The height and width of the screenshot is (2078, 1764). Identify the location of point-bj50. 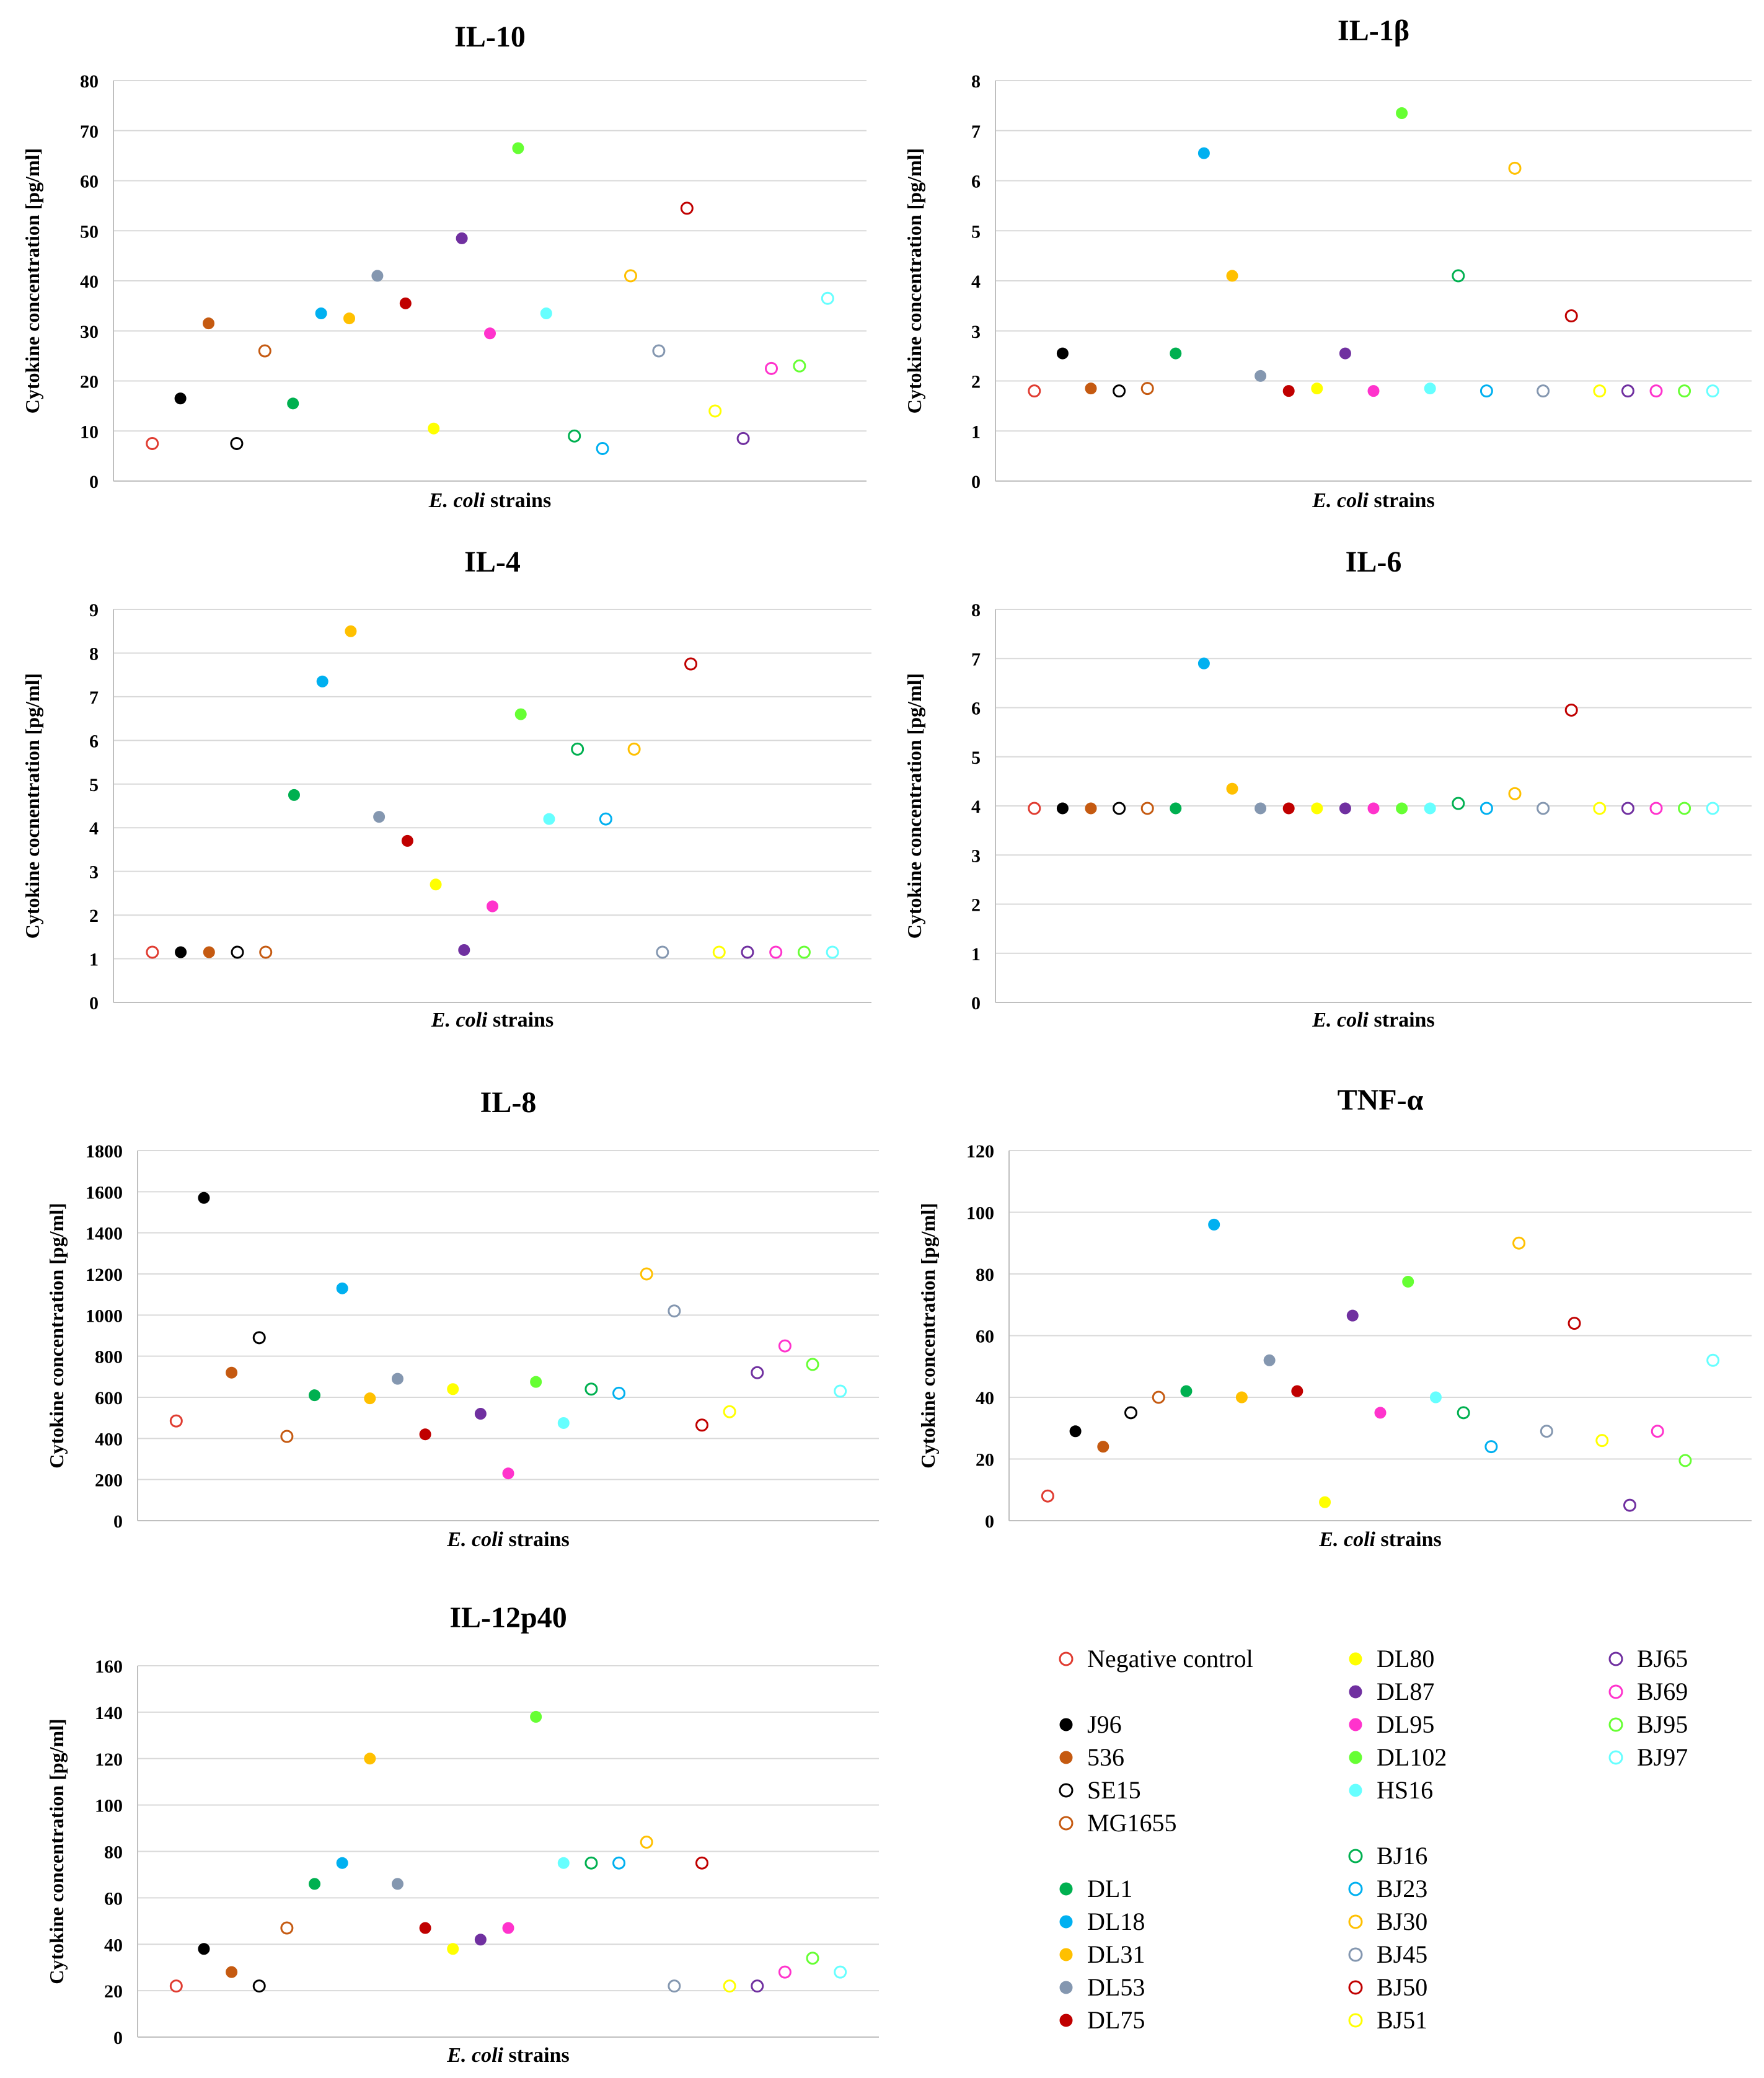
(701, 1425).